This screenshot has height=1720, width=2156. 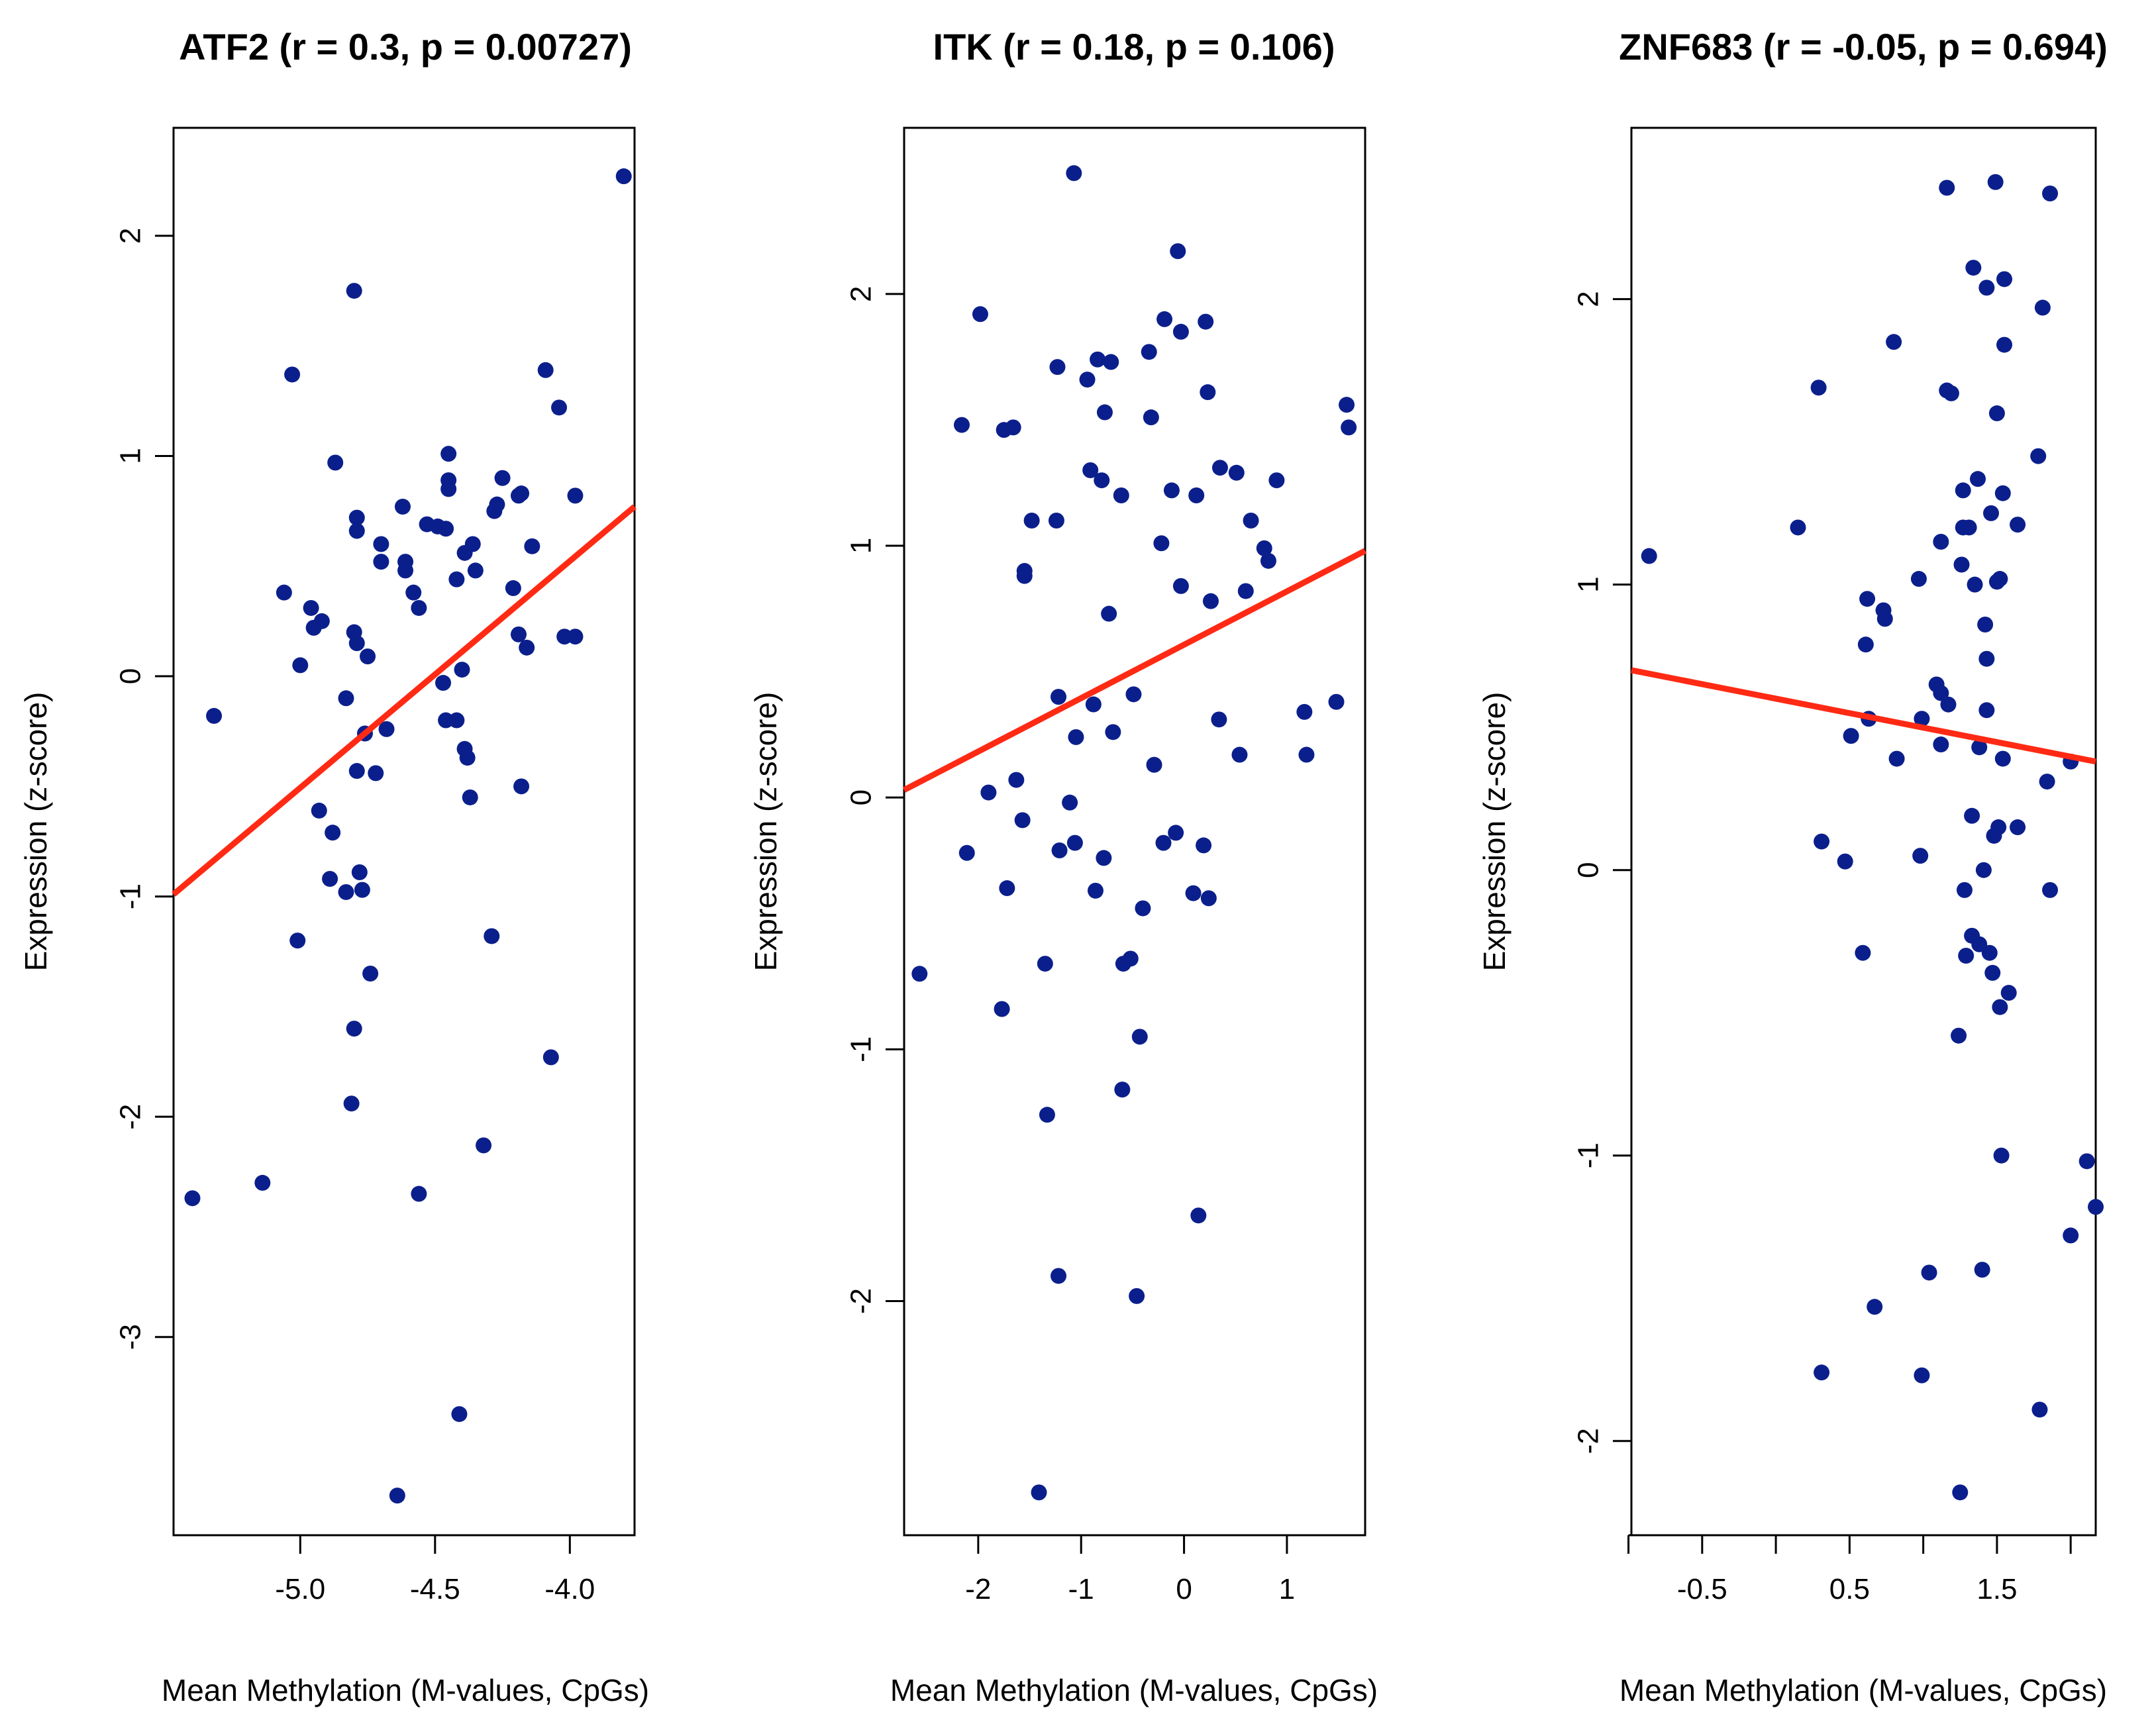 I want to click on y-tick-label: 2, so click(x=1589, y=299).